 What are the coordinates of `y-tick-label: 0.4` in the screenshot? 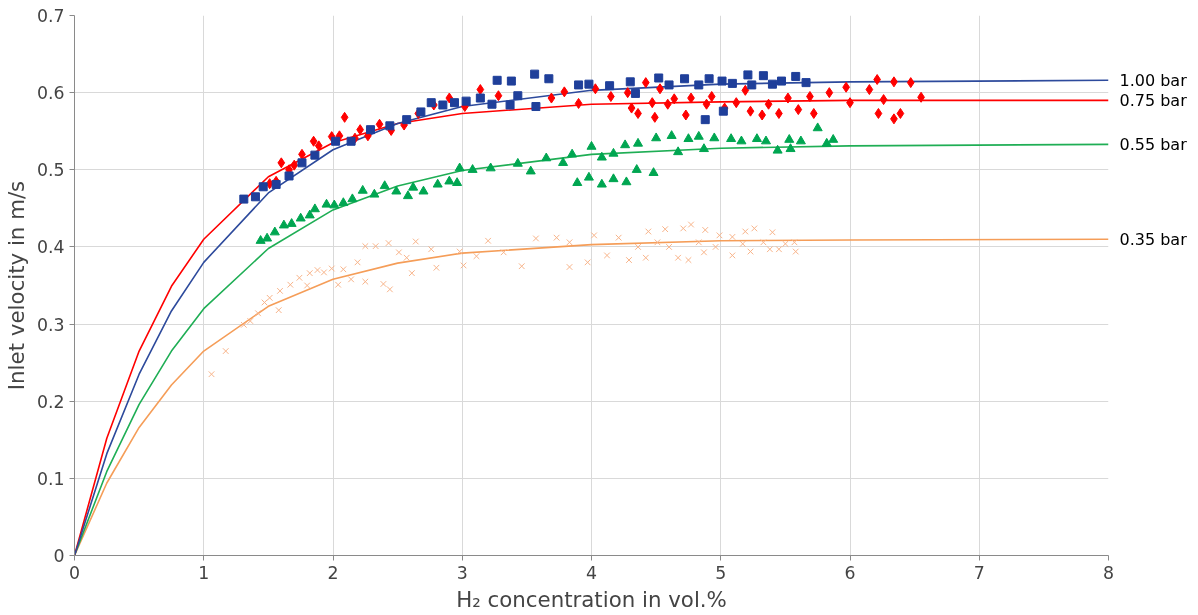 It's located at (50, 247).